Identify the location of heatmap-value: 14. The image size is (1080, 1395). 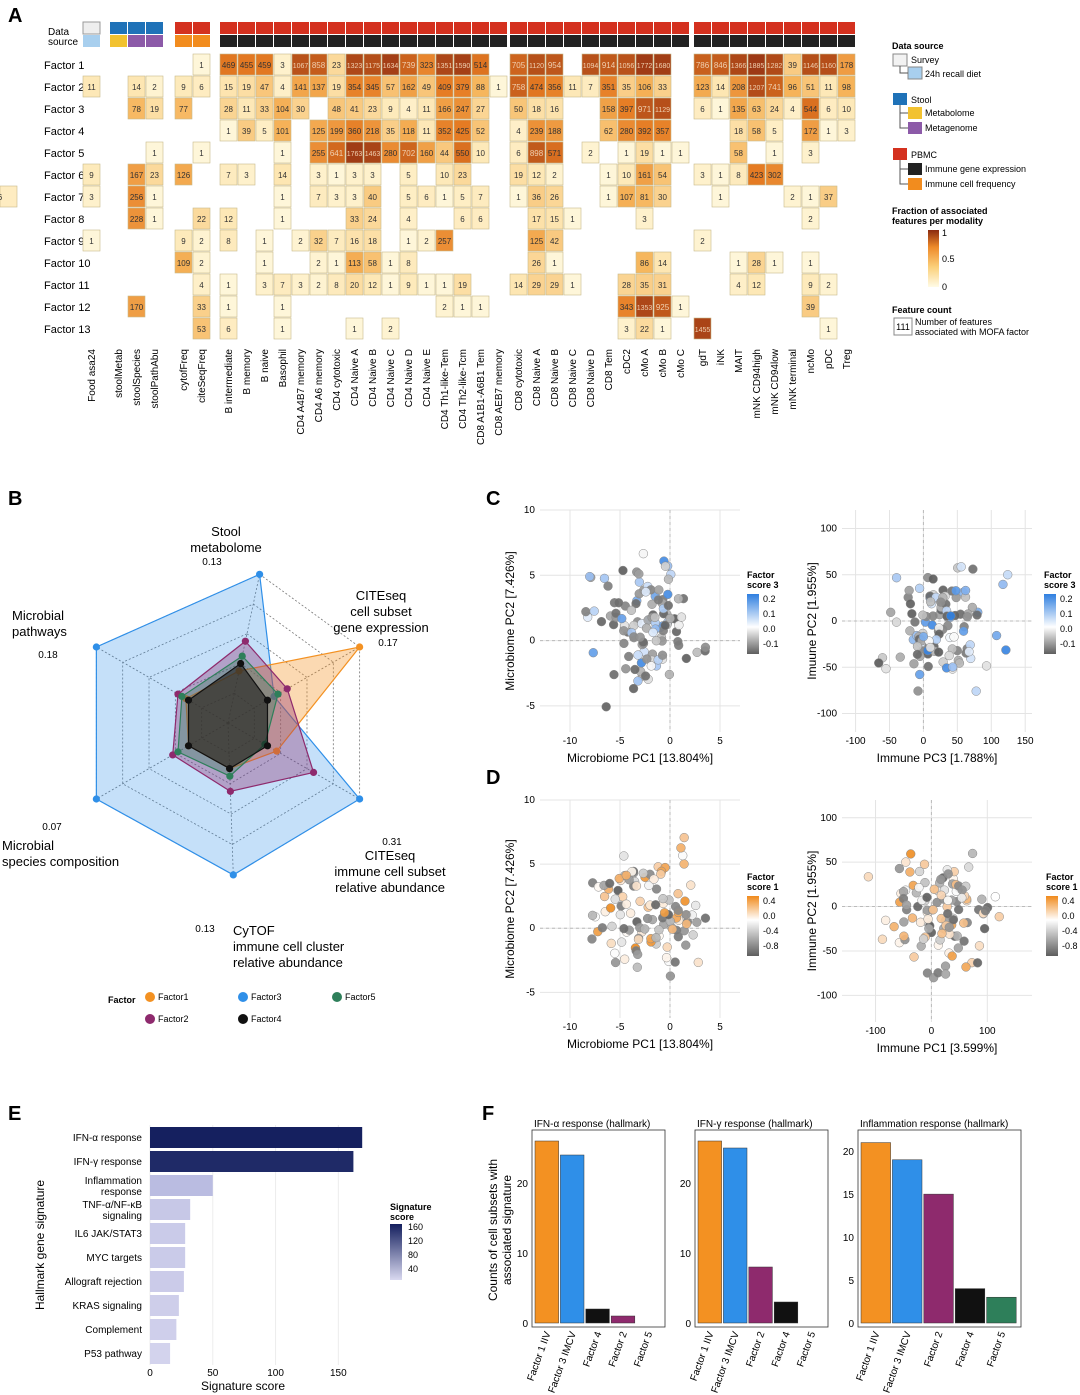
(518, 285).